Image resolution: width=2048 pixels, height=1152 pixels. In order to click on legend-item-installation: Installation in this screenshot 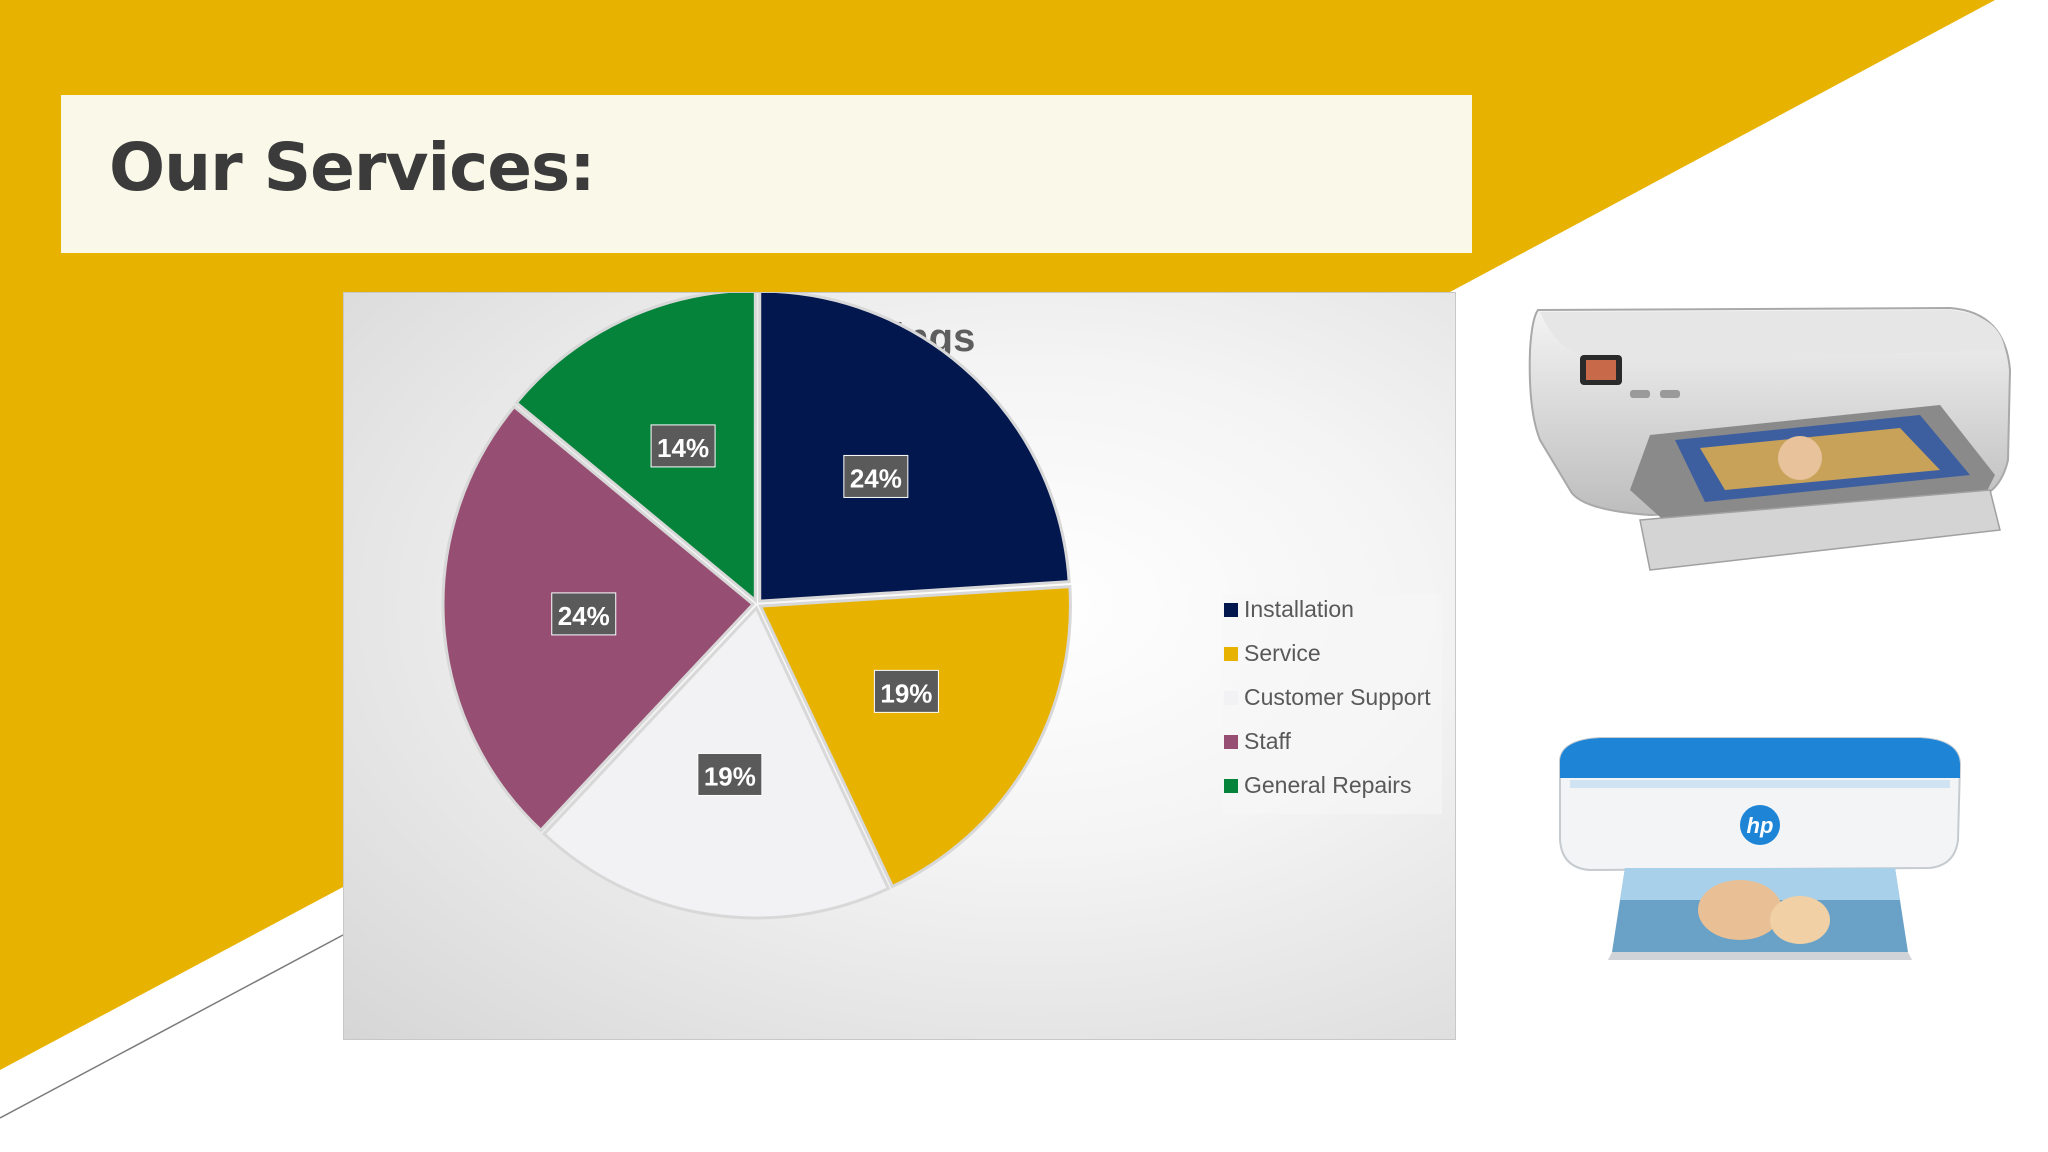, I will do `click(1289, 609)`.